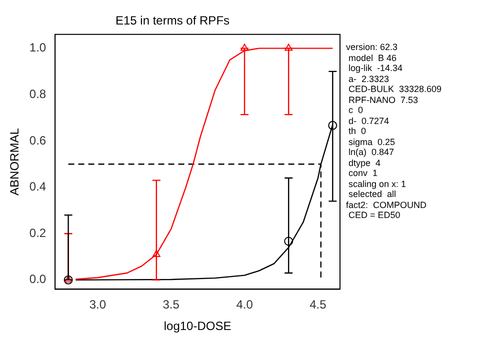 Image resolution: width=480 pixels, height=342 pixels. What do you see at coordinates (372, 47) in the screenshot?
I see `text: version: 62.3` at bounding box center [372, 47].